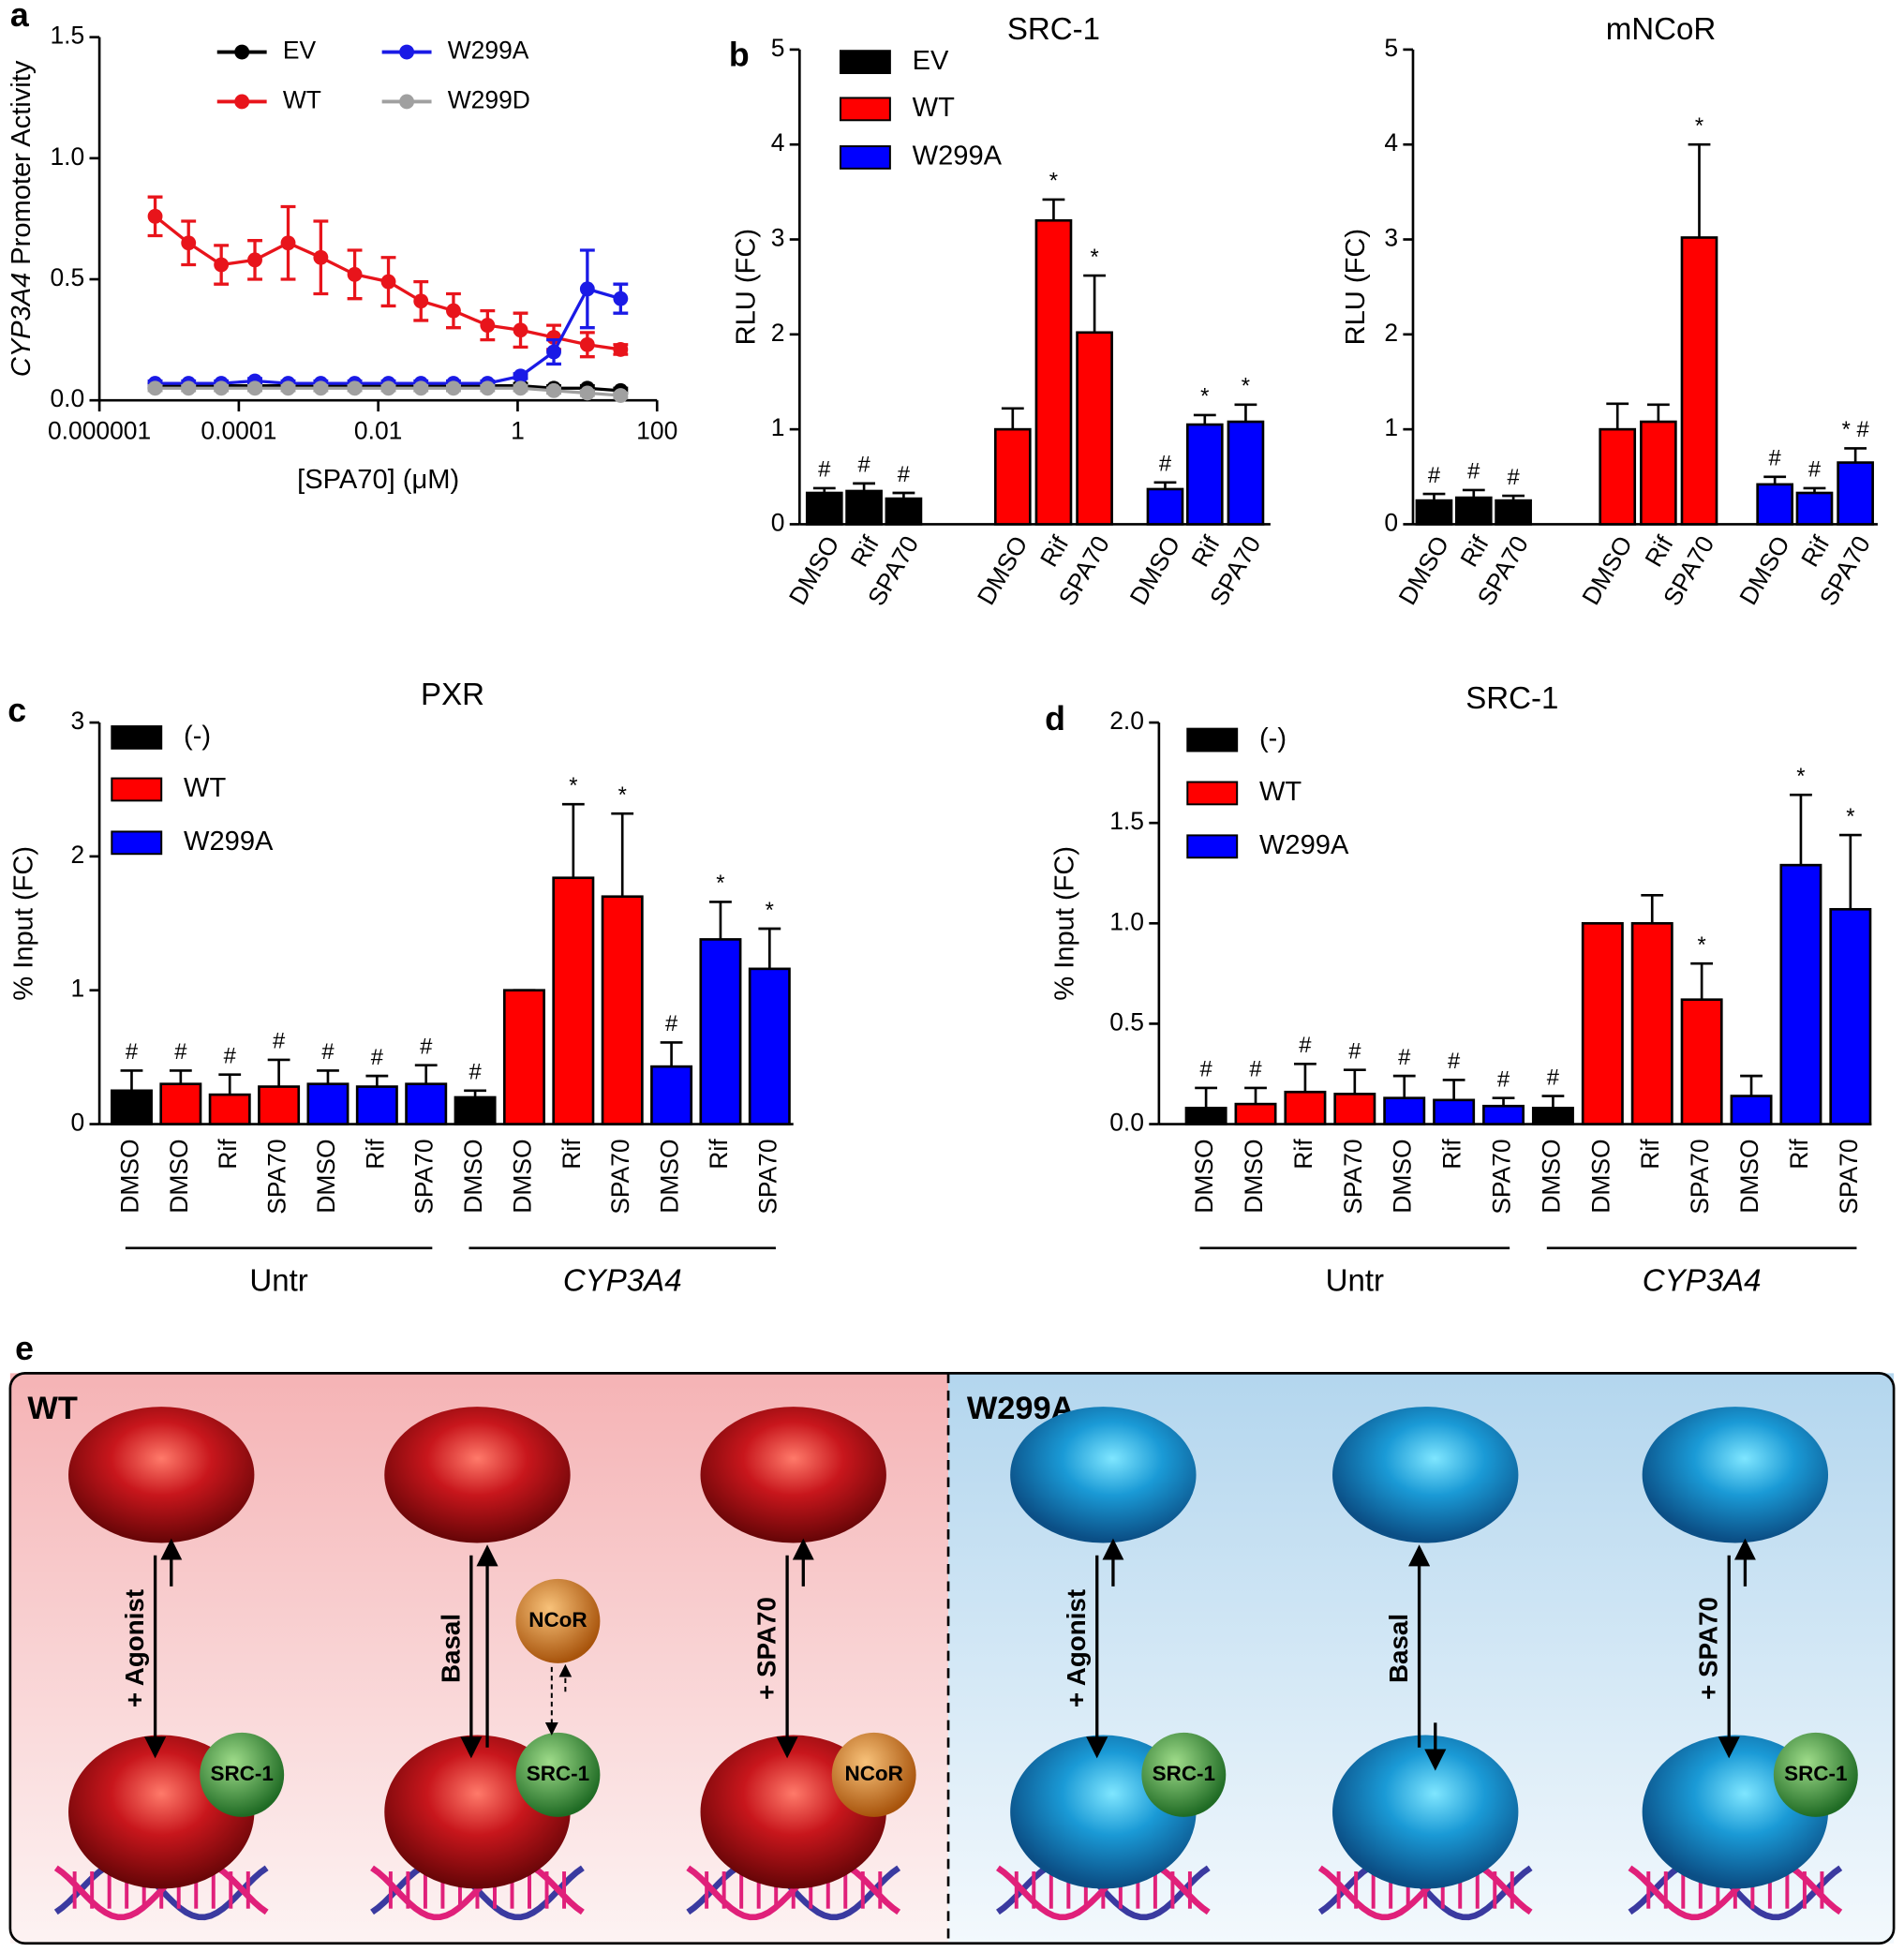 This screenshot has width=1904, height=1952. Describe the element at coordinates (241, 1774) in the screenshot. I see `protein-label: SRC-1` at that location.